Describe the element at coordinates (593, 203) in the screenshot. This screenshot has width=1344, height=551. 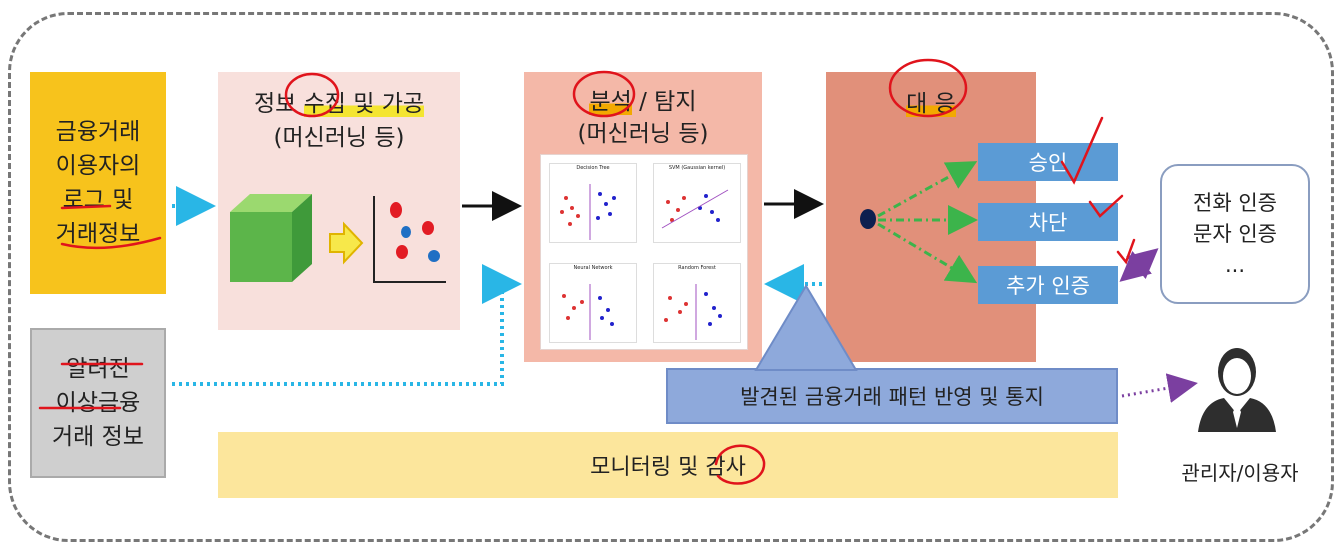
I see `plot-decision-tree: Decision Tree` at that location.